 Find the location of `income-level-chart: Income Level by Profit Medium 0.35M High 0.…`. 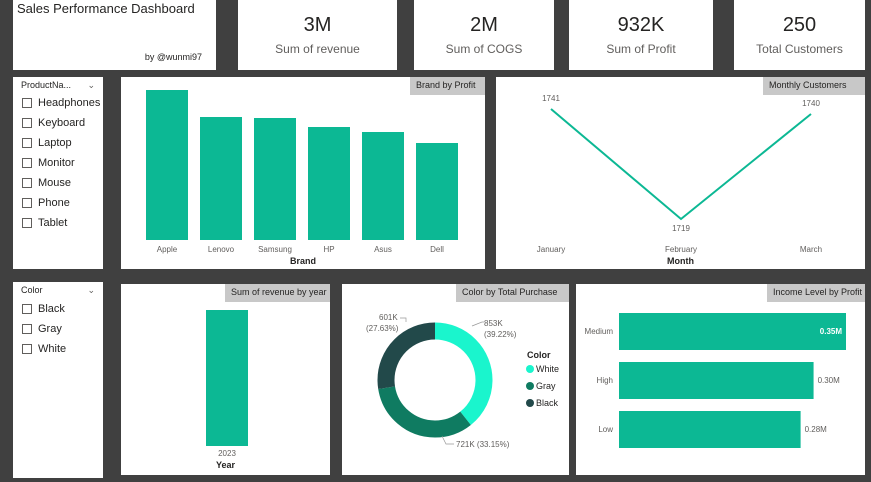

income-level-chart: Income Level by Profit Medium 0.35M High 0.… is located at coordinates (720, 379).